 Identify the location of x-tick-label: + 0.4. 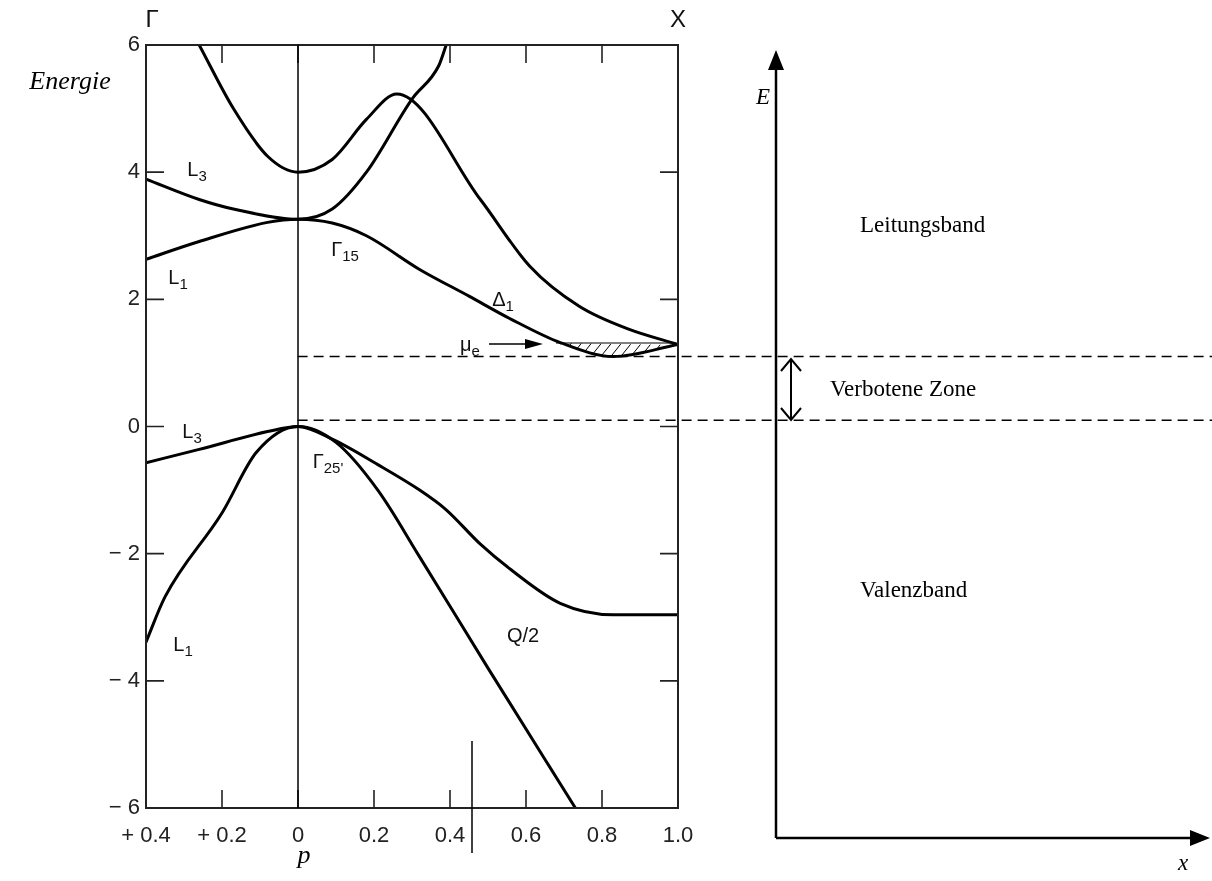
(146, 835).